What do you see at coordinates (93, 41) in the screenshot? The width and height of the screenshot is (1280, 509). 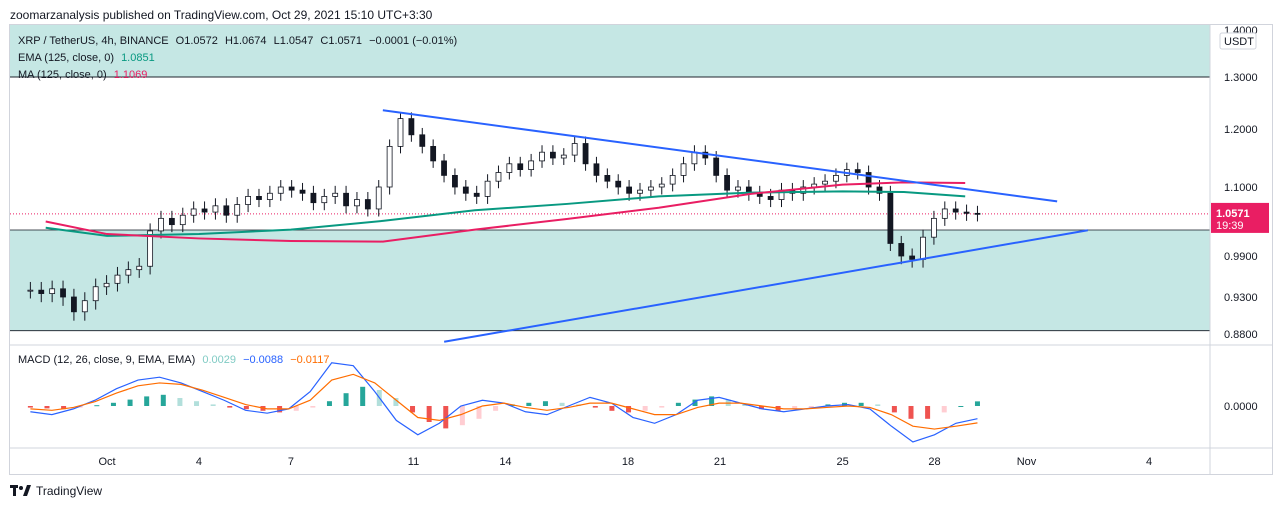 I see `symbol-name: XRP / TetherUS, 4h, BINANCE` at bounding box center [93, 41].